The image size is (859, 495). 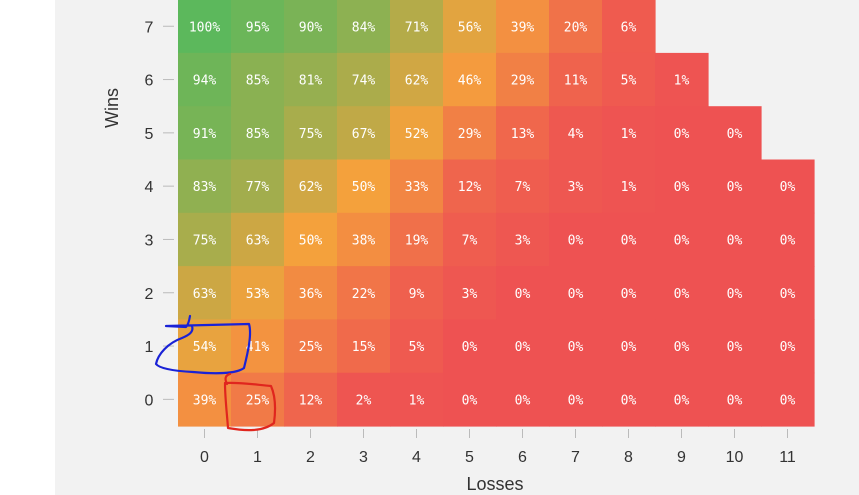 What do you see at coordinates (112, 108) in the screenshot?
I see `y-axis-title: Wins` at bounding box center [112, 108].